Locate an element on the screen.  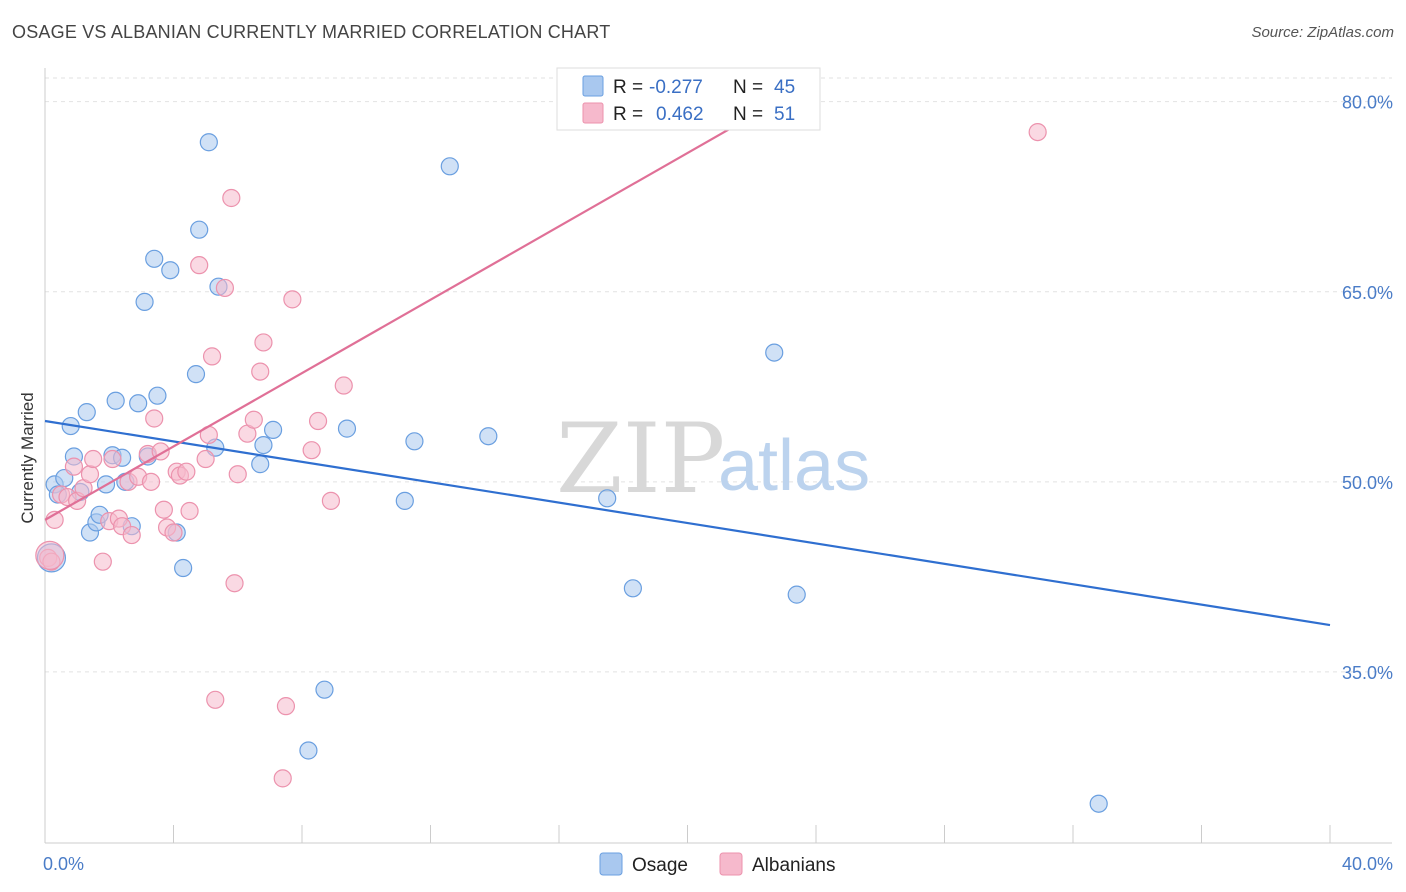
x-tick-label: 40.0% is located at coordinates (1367, 864).